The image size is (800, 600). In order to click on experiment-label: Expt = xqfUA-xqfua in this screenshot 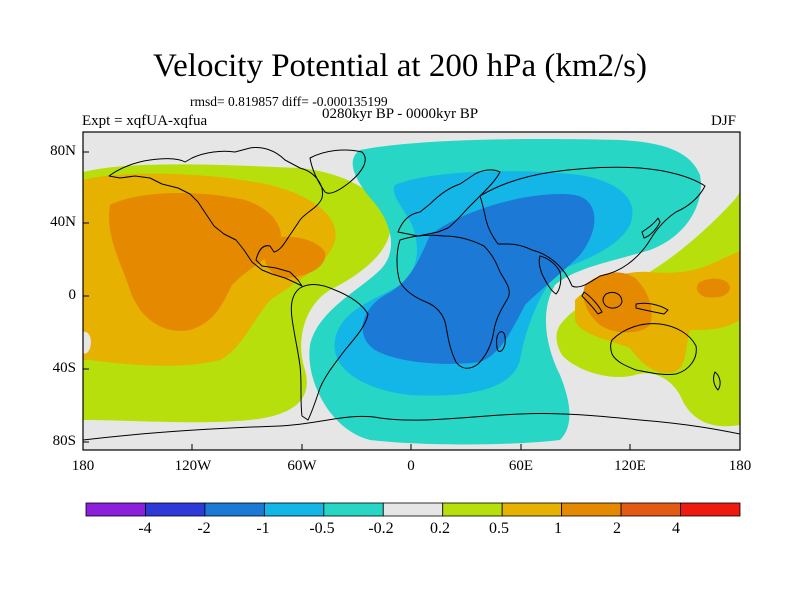, I will do `click(145, 121)`.